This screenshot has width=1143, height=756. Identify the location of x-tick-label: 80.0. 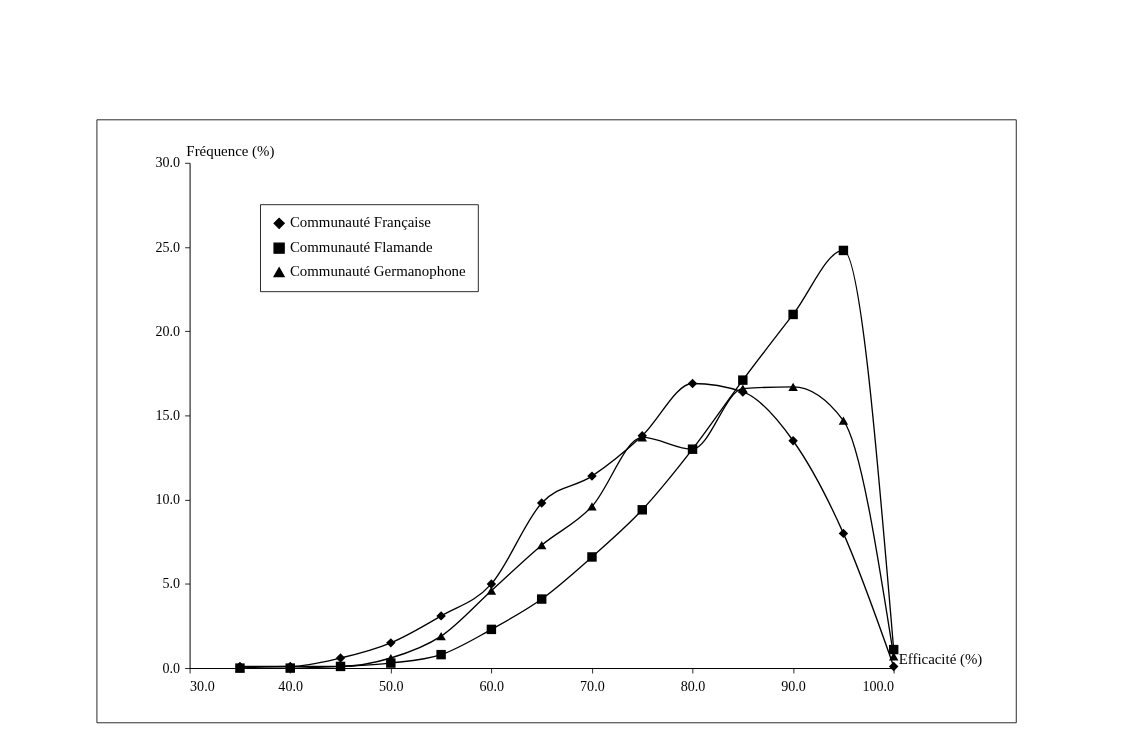
(693, 685).